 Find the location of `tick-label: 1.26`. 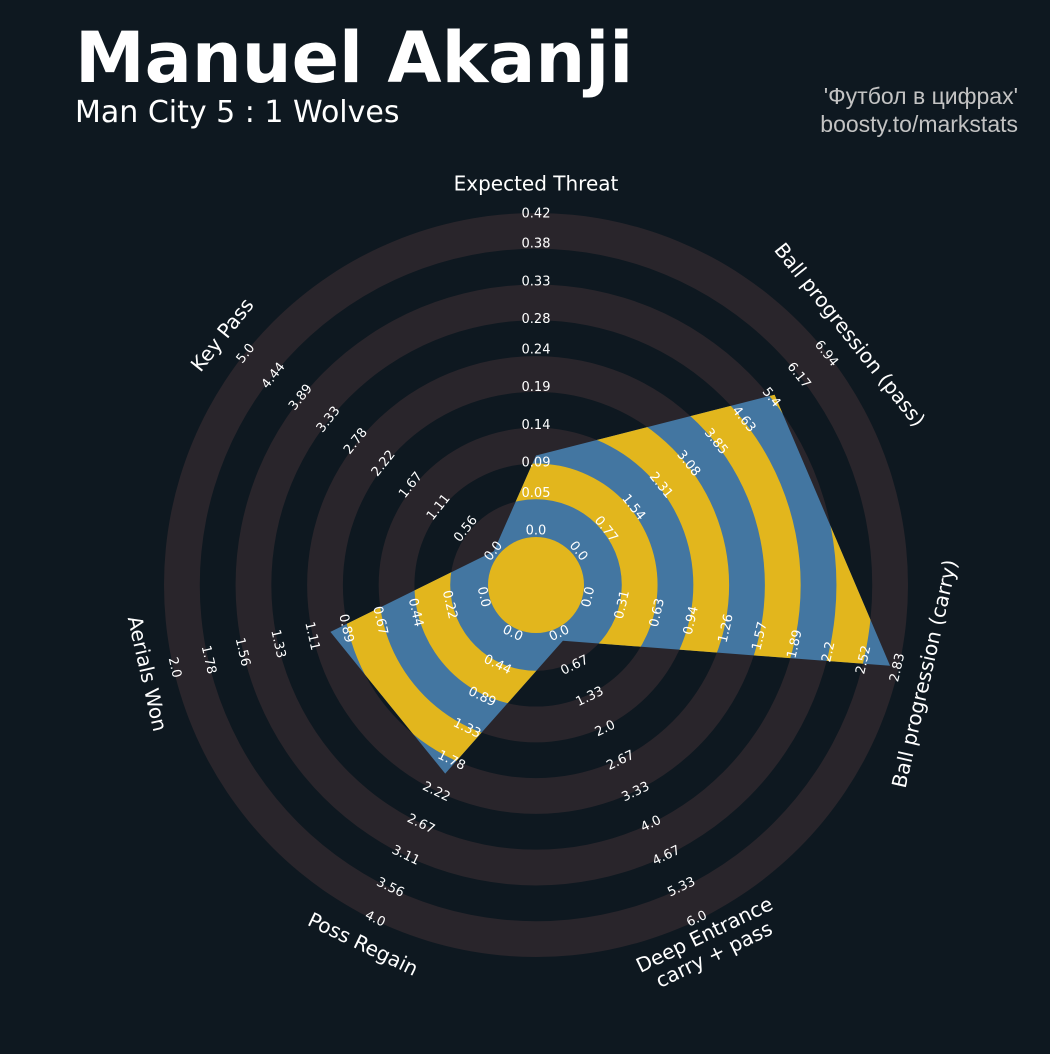

tick-label: 1.26 is located at coordinates (726, 629).